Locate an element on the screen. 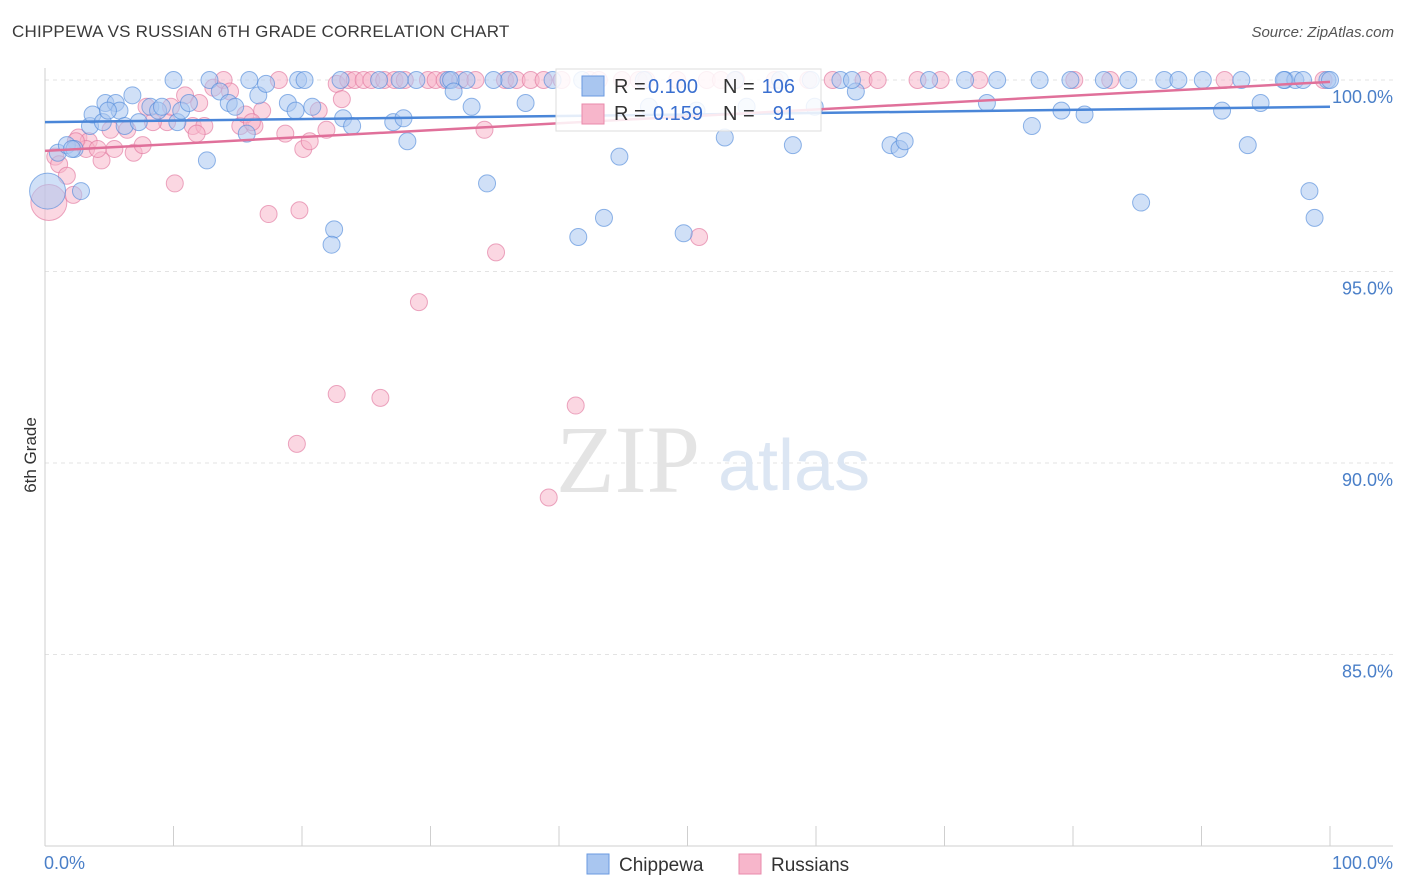 The image size is (1406, 892). y-axis-title: 6th Grade is located at coordinates (30, 455).